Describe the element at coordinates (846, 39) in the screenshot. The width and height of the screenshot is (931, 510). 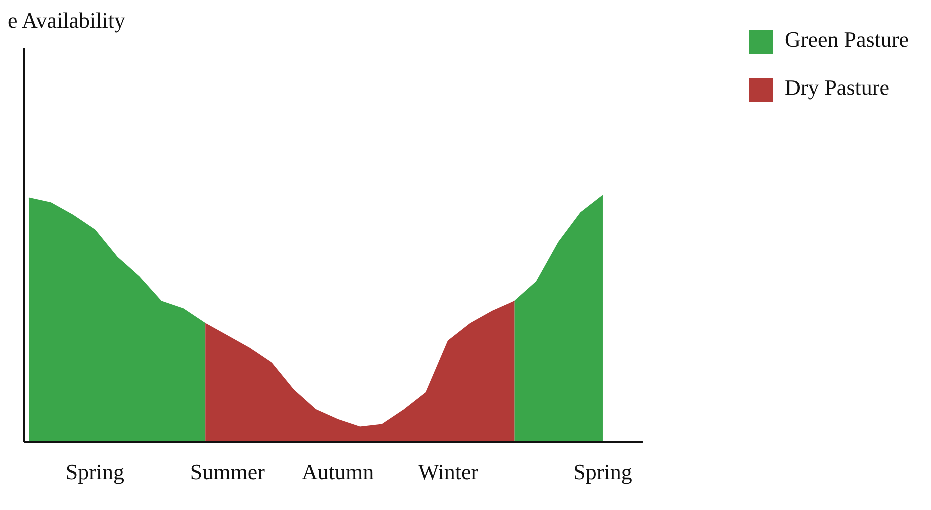
I see `legend-label: Green Pasture` at that location.